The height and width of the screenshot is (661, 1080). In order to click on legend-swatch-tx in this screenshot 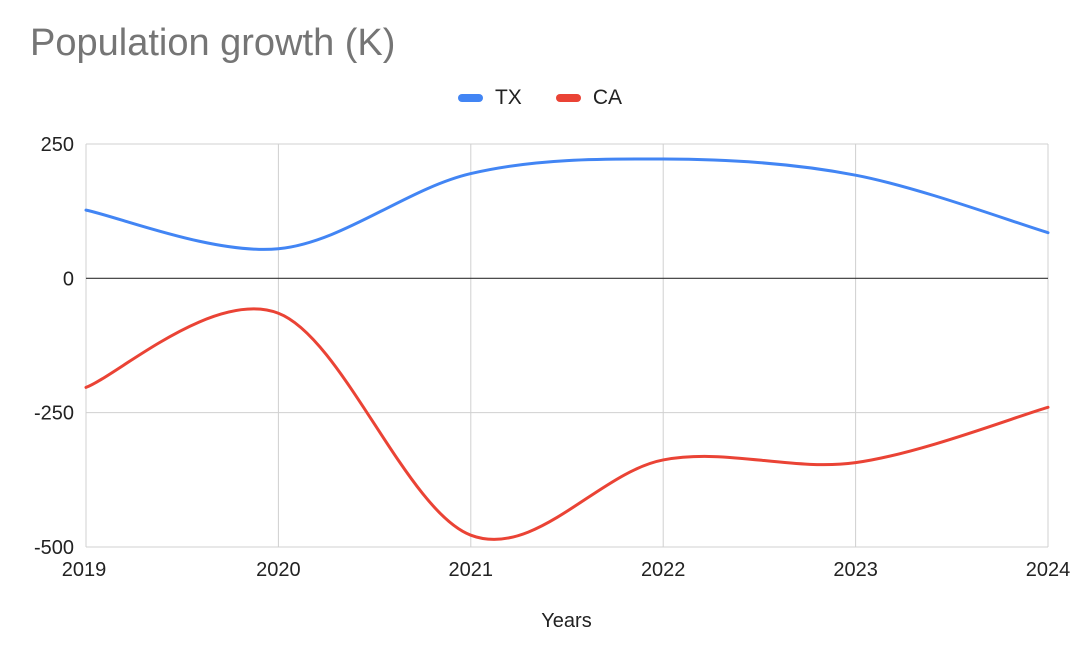, I will do `click(470, 98)`.